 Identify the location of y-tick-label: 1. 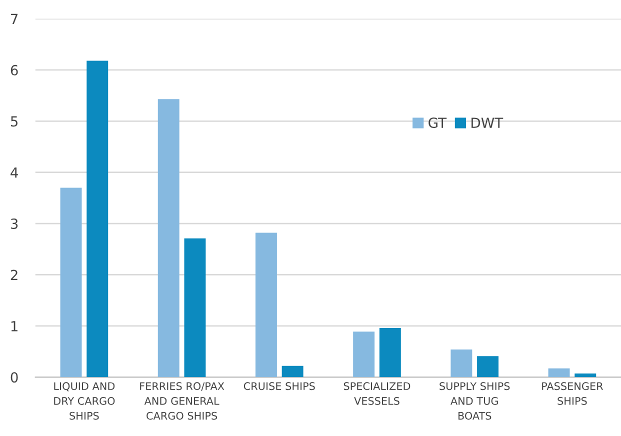
(14, 326).